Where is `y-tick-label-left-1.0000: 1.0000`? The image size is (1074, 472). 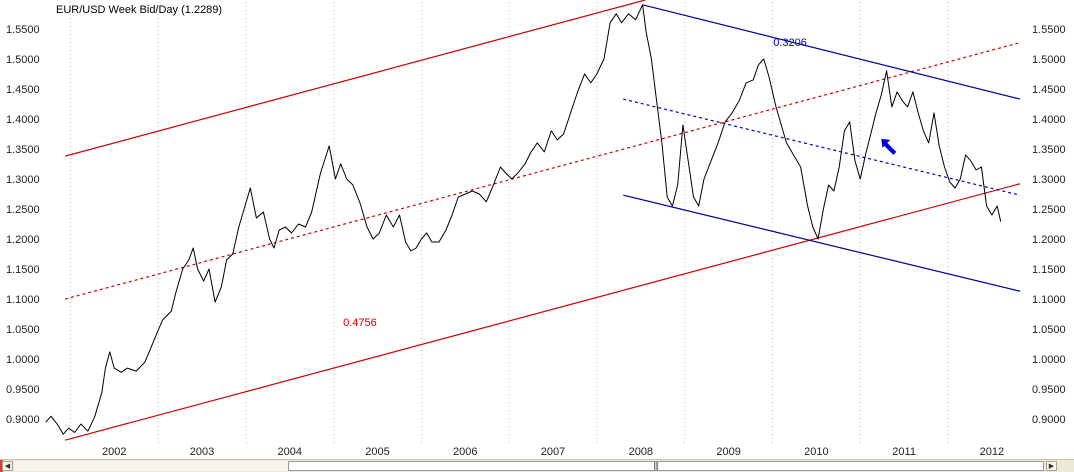 y-tick-label-left-1.0000: 1.0000 is located at coordinates (23, 360).